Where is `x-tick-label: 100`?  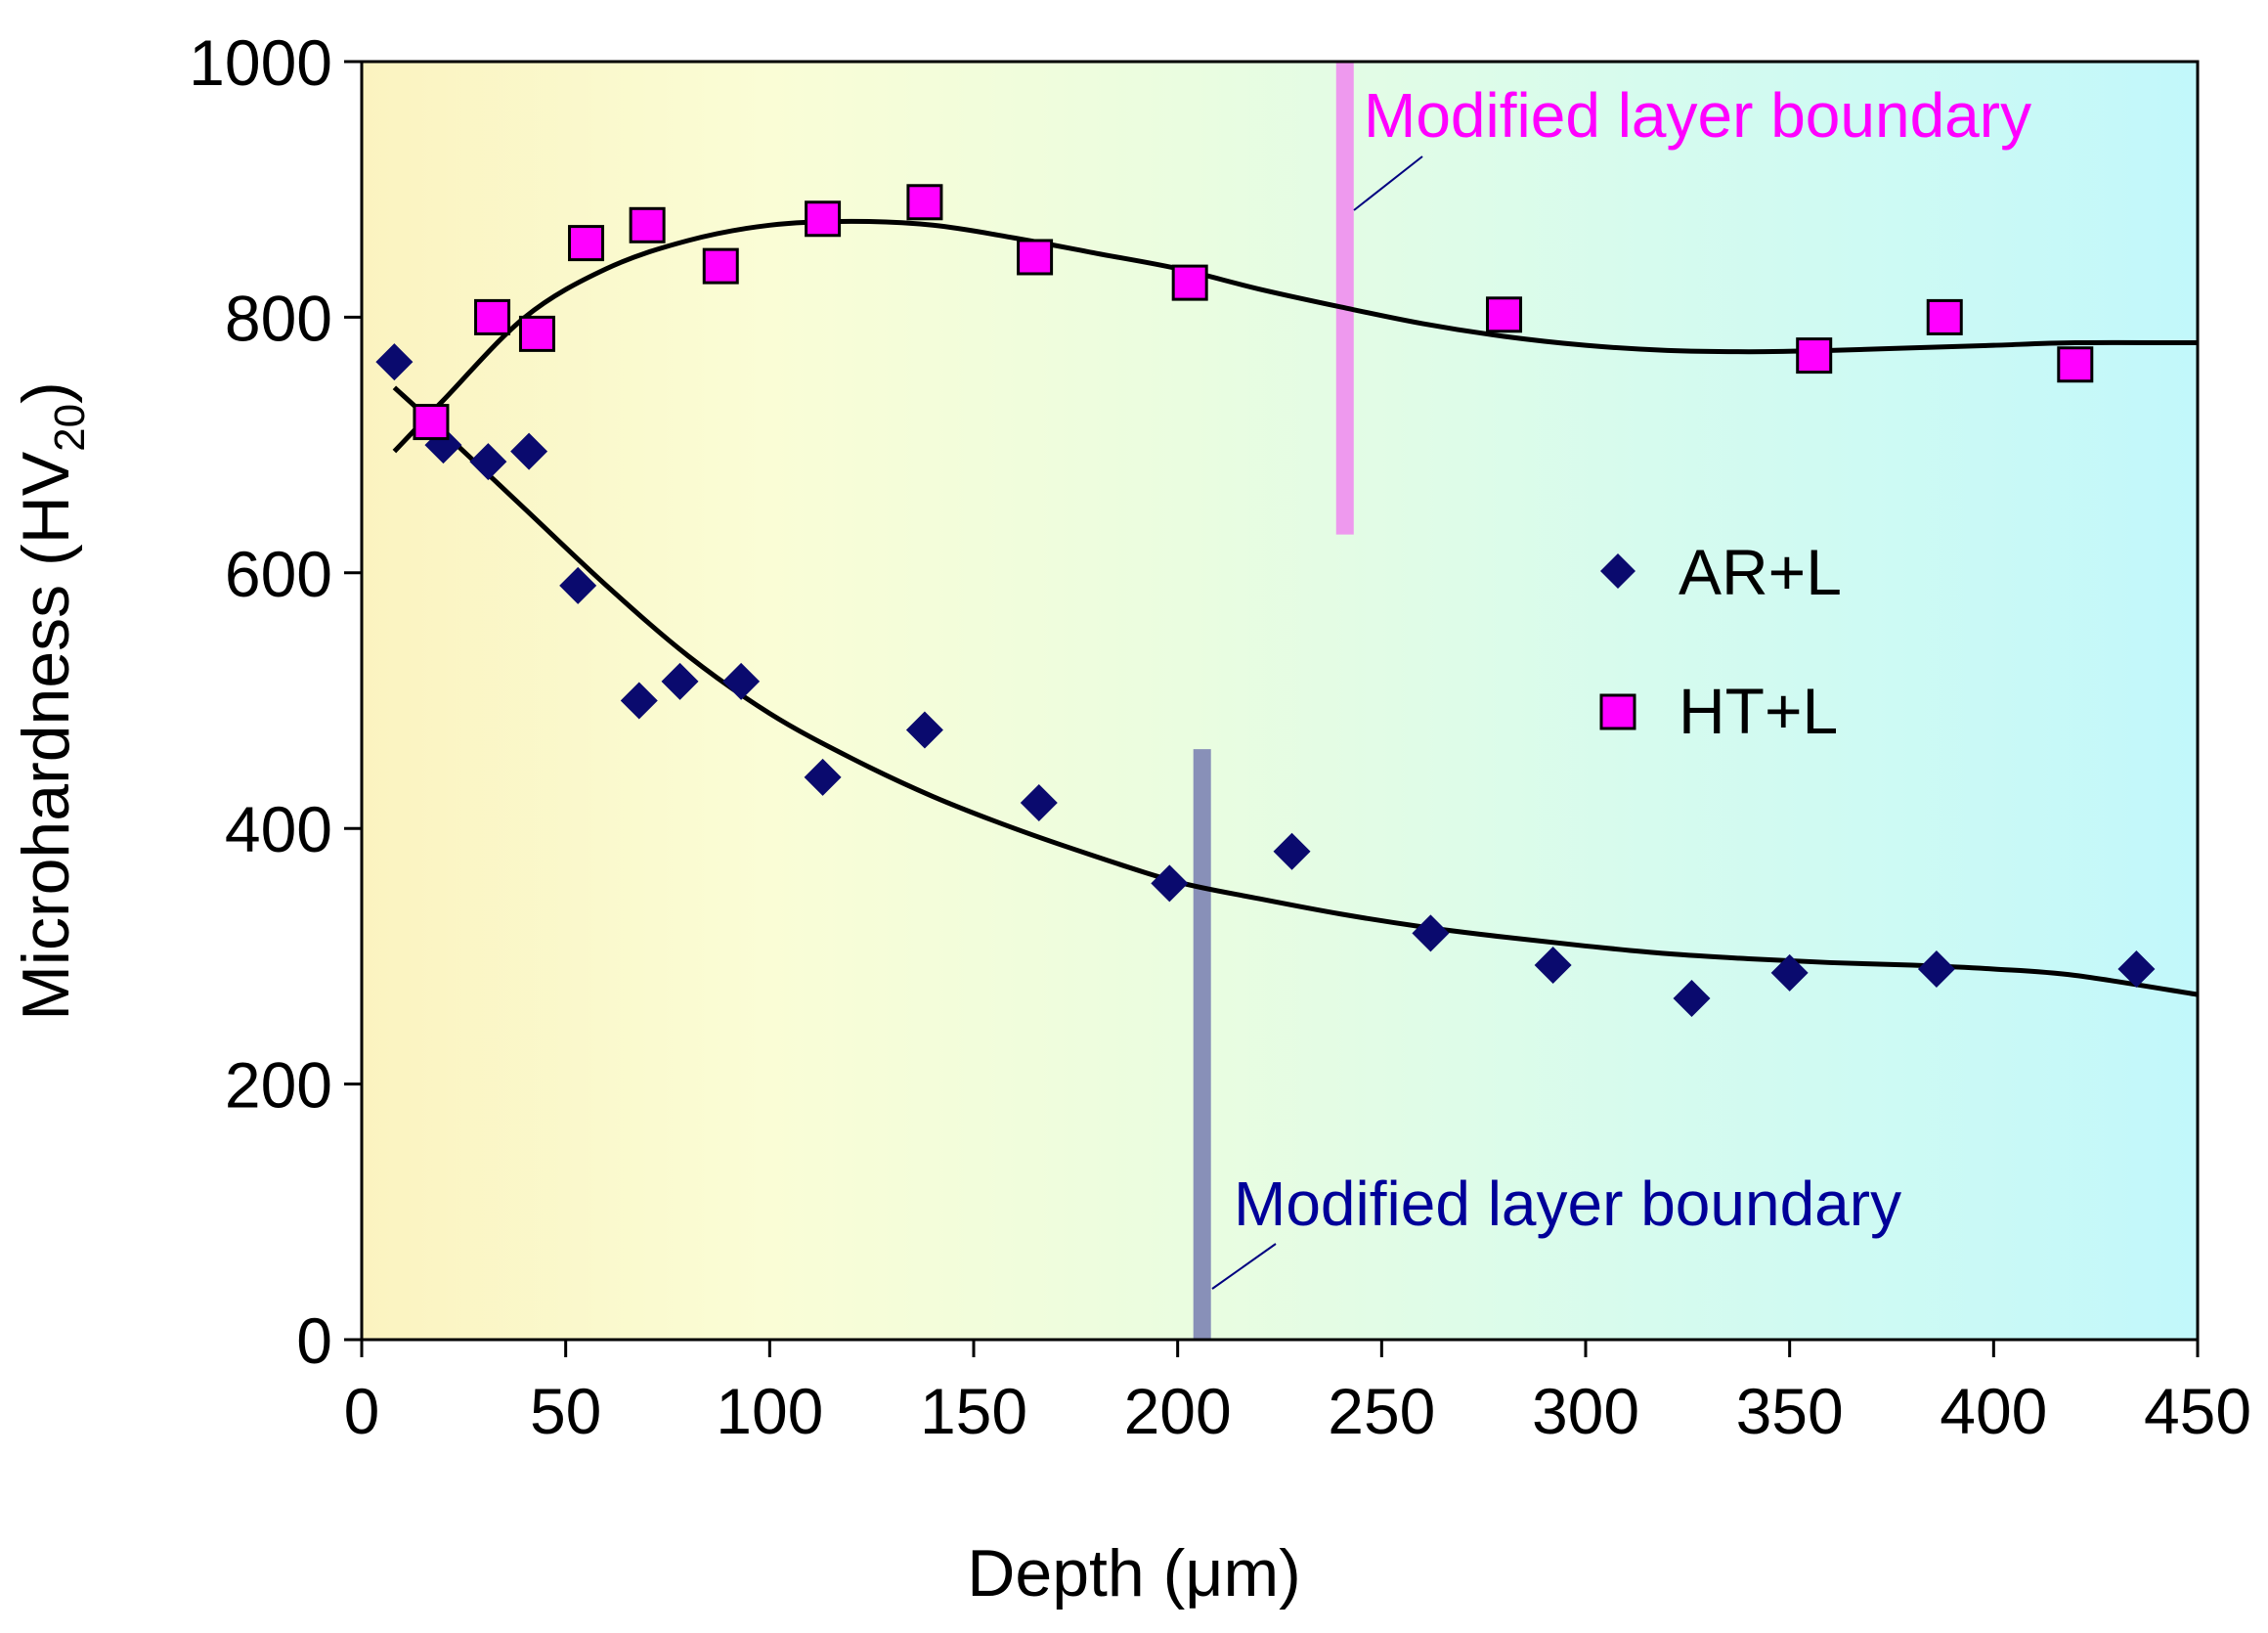
x-tick-label: 100 is located at coordinates (769, 1411).